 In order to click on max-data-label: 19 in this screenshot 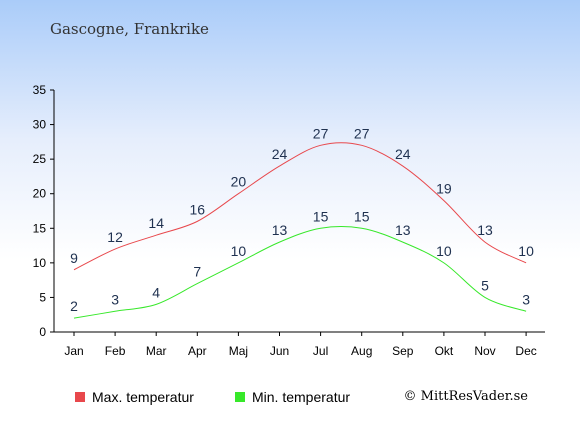, I will do `click(444, 189)`.